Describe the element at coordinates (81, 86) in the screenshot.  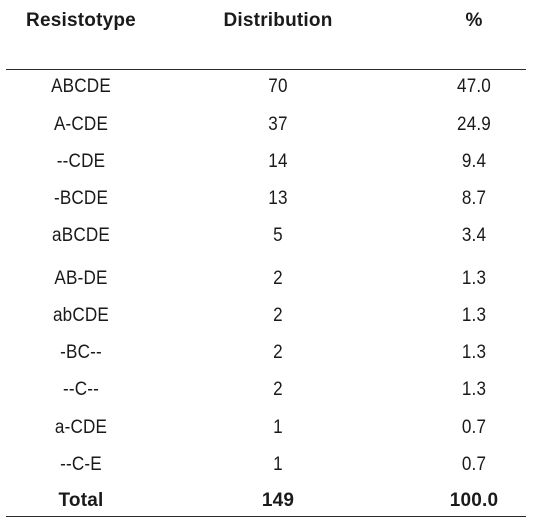
I see `row-resistotype: ABCDE` at that location.